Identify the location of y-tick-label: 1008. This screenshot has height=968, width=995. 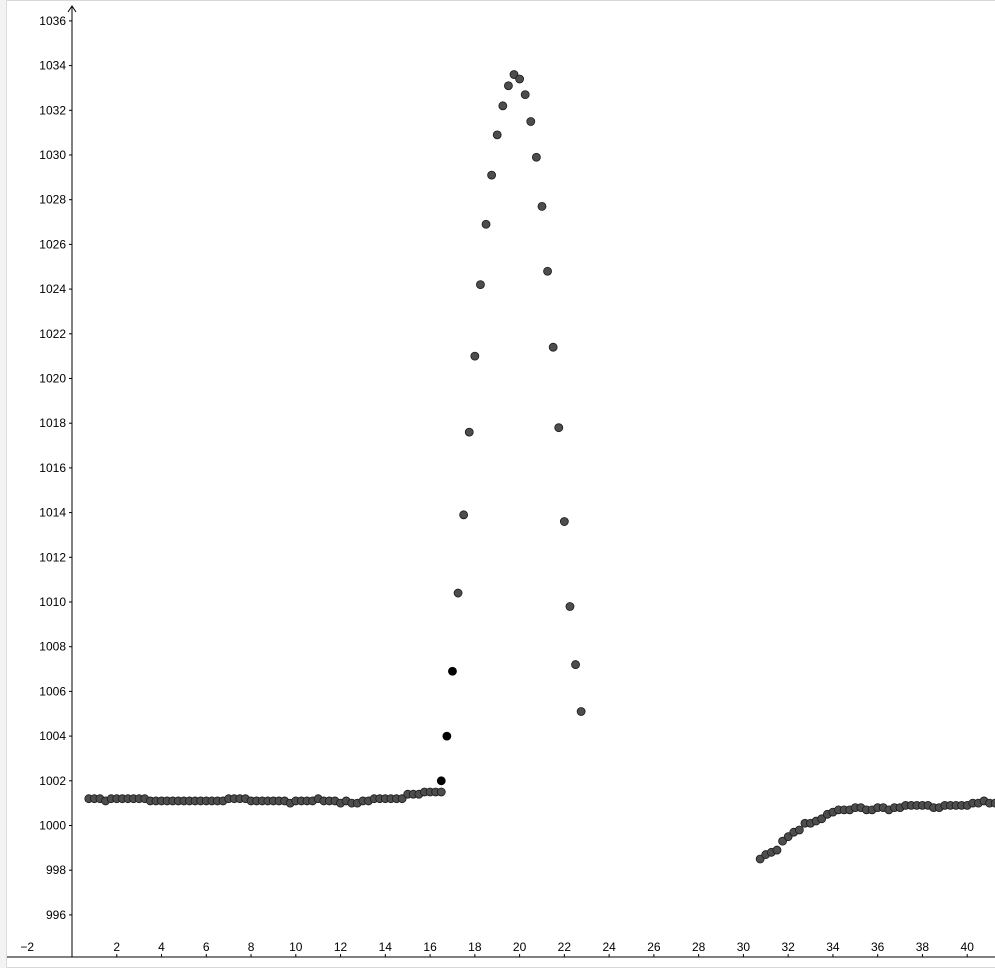
(52, 647).